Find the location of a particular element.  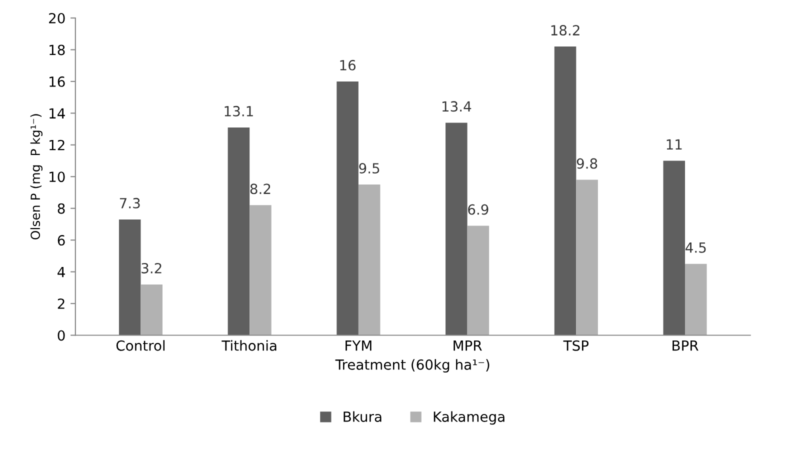

data-label: 18.2 is located at coordinates (565, 30).